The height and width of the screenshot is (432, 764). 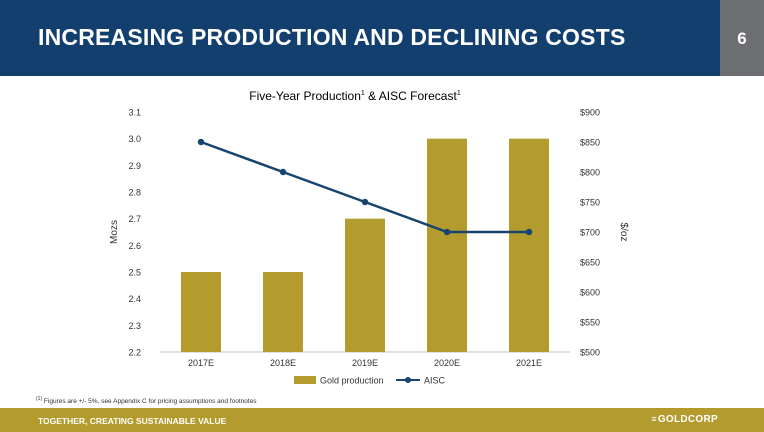 I want to click on chart-title: Five-Year Production1 & AISC Forecast1, so click(x=355, y=96).